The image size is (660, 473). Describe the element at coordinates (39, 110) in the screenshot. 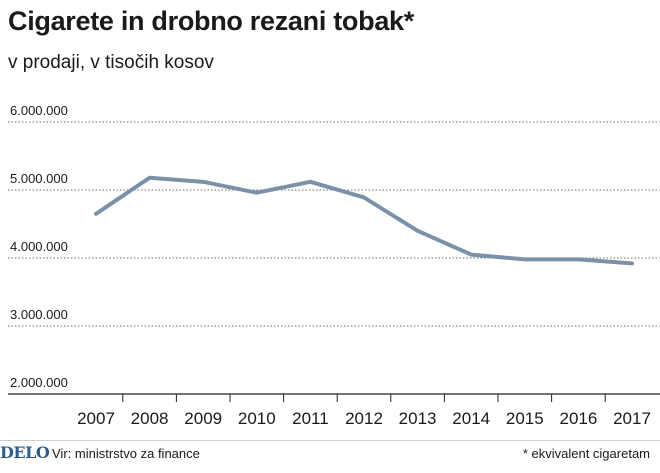

I see `y-tick-label: 6.000.000` at that location.